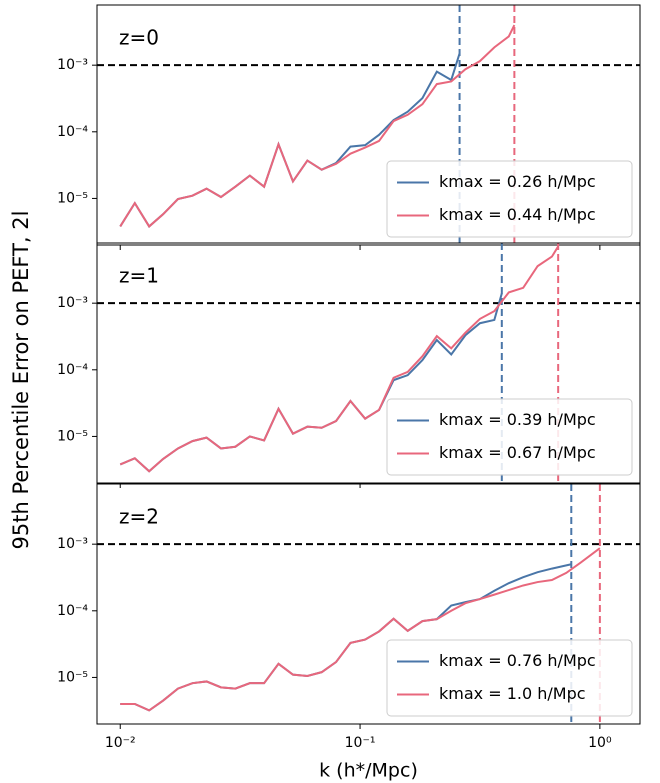 This screenshot has width=660, height=783. I want to click on panel-label: z=1, so click(139, 276).